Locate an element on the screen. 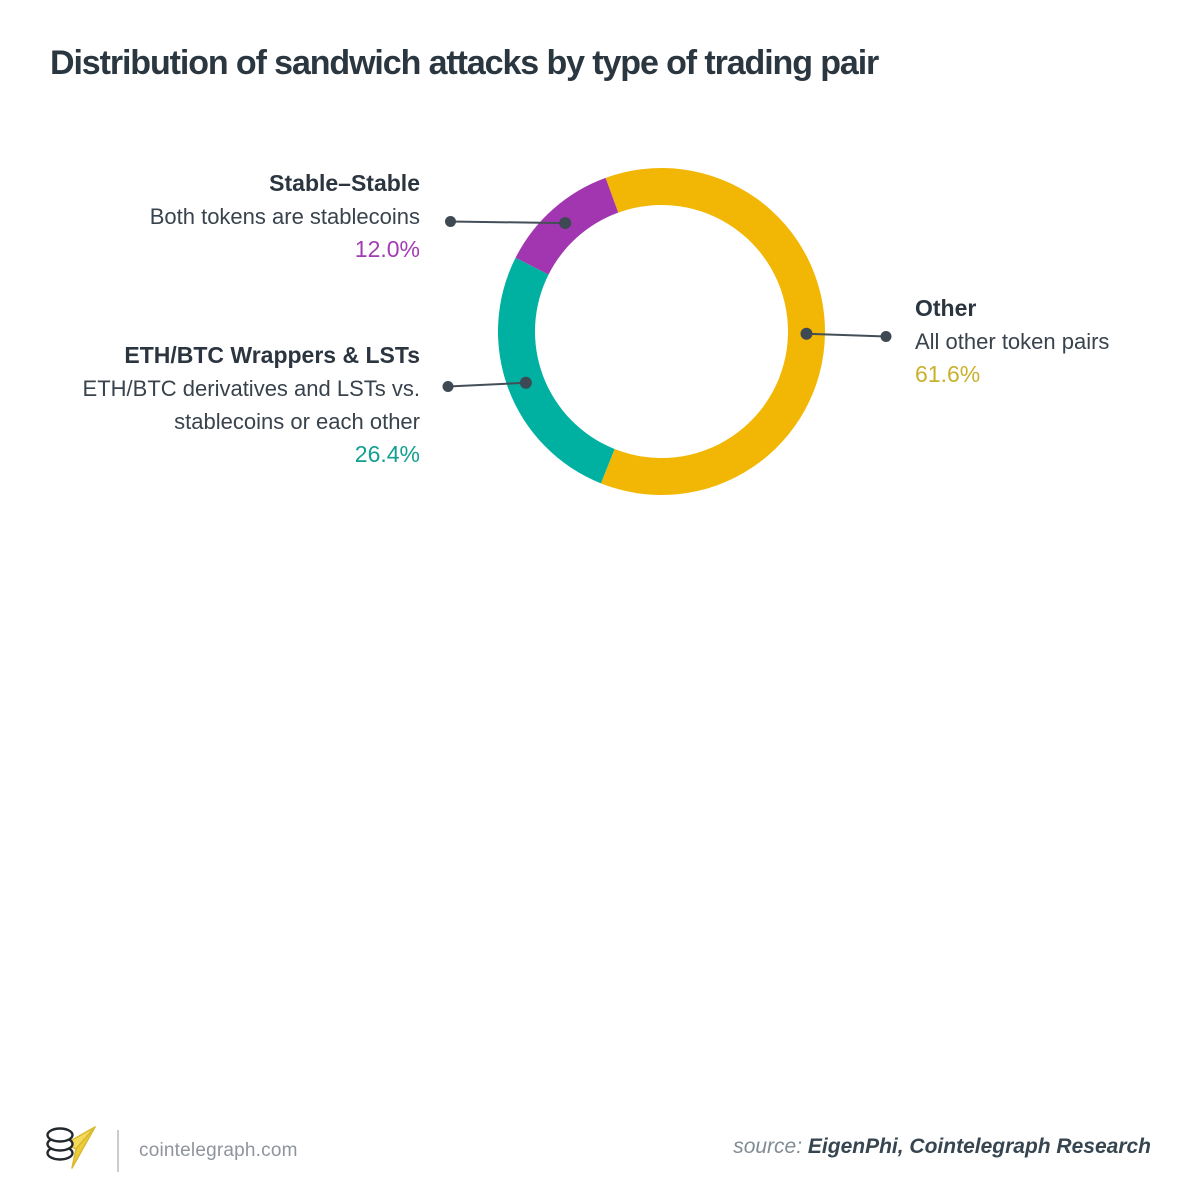 The height and width of the screenshot is (1178, 1200). segment-percent: 12.0% is located at coordinates (387, 249).